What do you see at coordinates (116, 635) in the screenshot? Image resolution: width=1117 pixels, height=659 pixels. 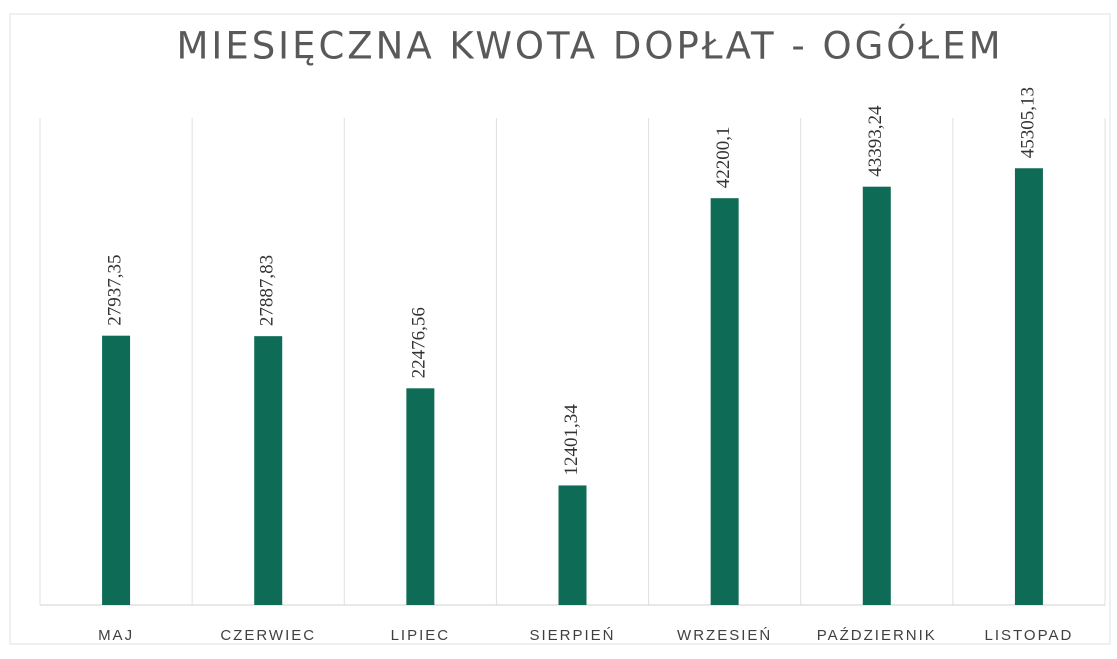 I see `x-tick-label: MAJ` at bounding box center [116, 635].